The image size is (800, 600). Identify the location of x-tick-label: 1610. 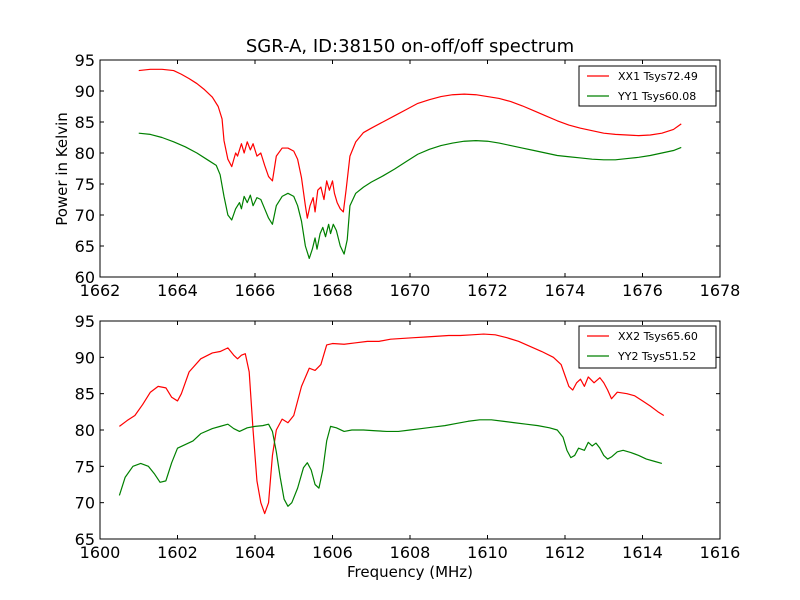
(487, 552).